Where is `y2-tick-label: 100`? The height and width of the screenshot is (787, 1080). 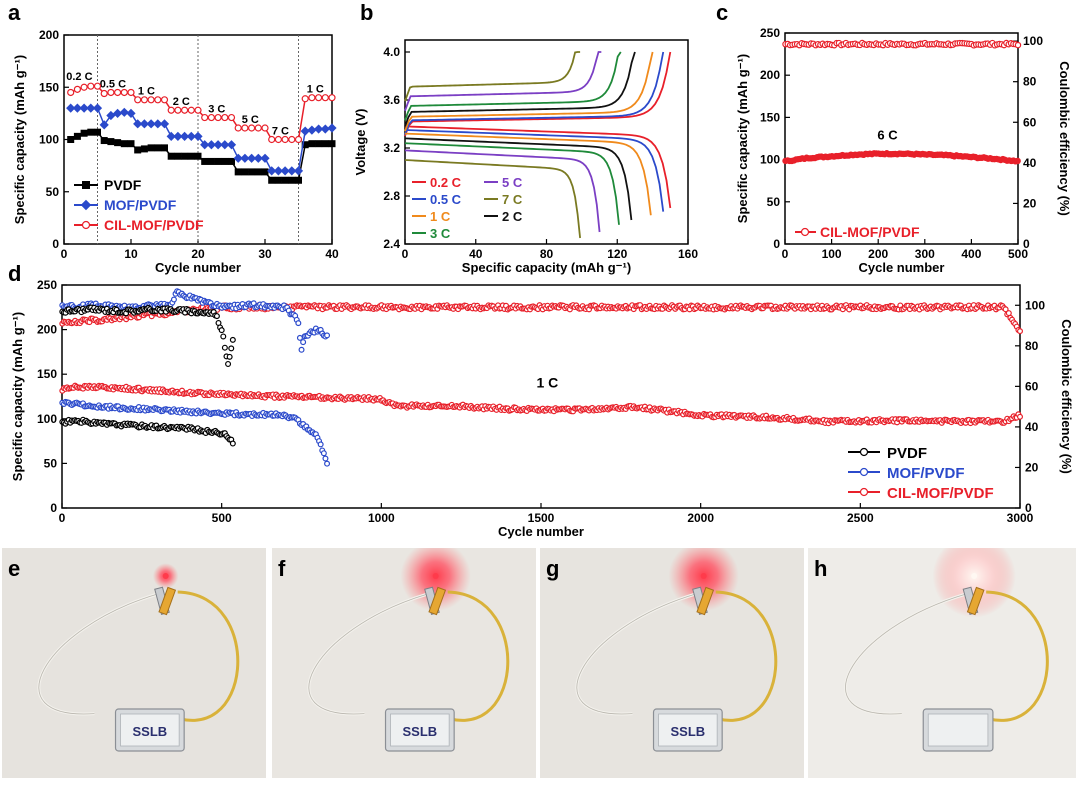 y2-tick-label: 100 is located at coordinates (1035, 305).